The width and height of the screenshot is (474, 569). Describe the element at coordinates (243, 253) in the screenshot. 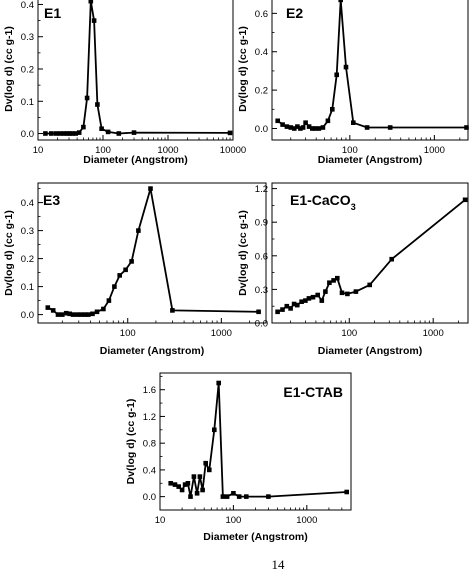

I see `e1-caco3-y-axis-label: Dv(log d) (cc g-1)` at that location.